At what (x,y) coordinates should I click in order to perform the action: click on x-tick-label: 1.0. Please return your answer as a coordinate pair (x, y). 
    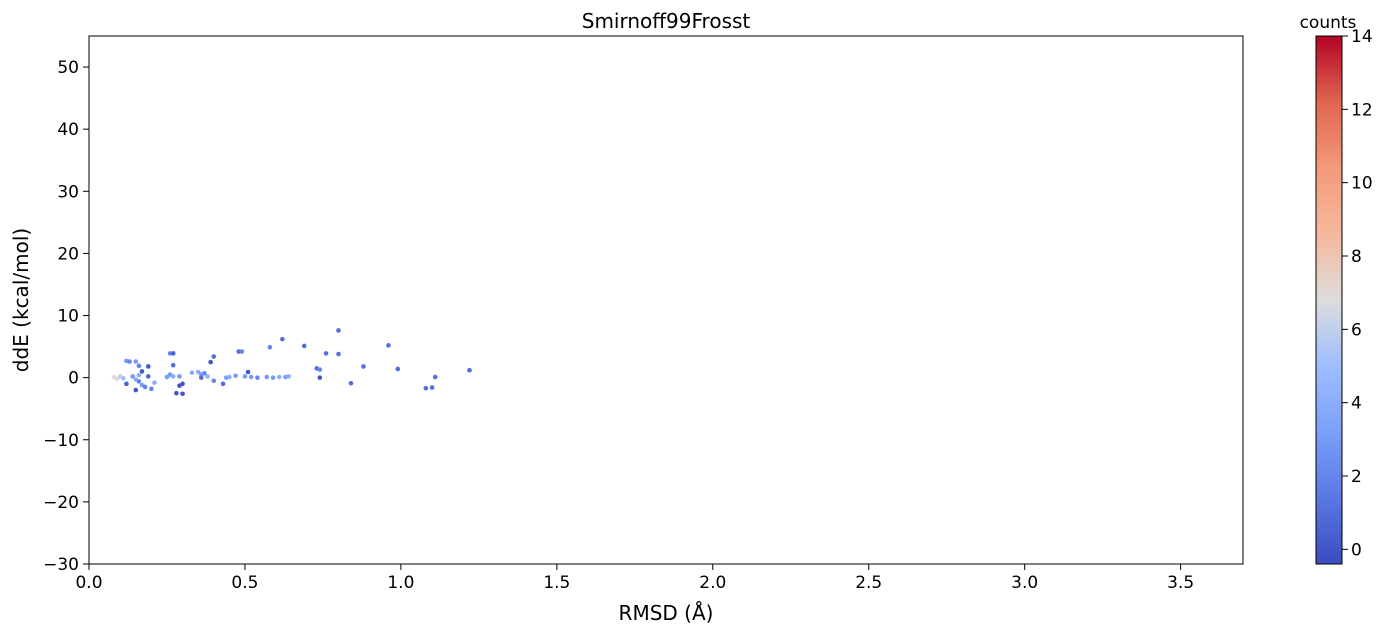
    Looking at the image, I should click on (400, 583).